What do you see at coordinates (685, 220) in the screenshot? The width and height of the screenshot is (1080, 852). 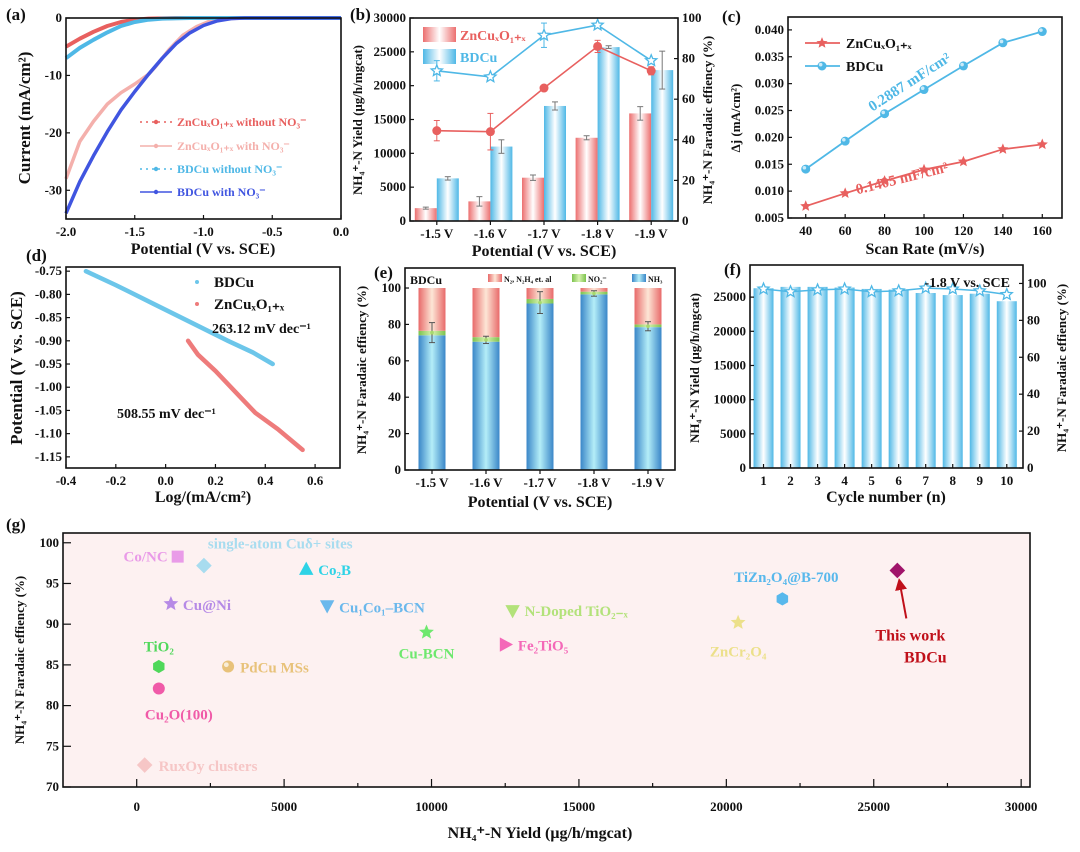 I see `y2-tick-label: 0` at bounding box center [685, 220].